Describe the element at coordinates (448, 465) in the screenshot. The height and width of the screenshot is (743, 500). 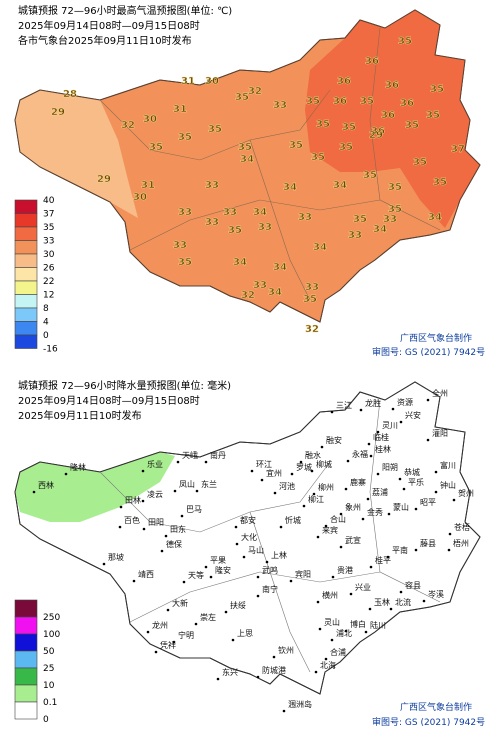
I see `place-name: 富川` at that location.